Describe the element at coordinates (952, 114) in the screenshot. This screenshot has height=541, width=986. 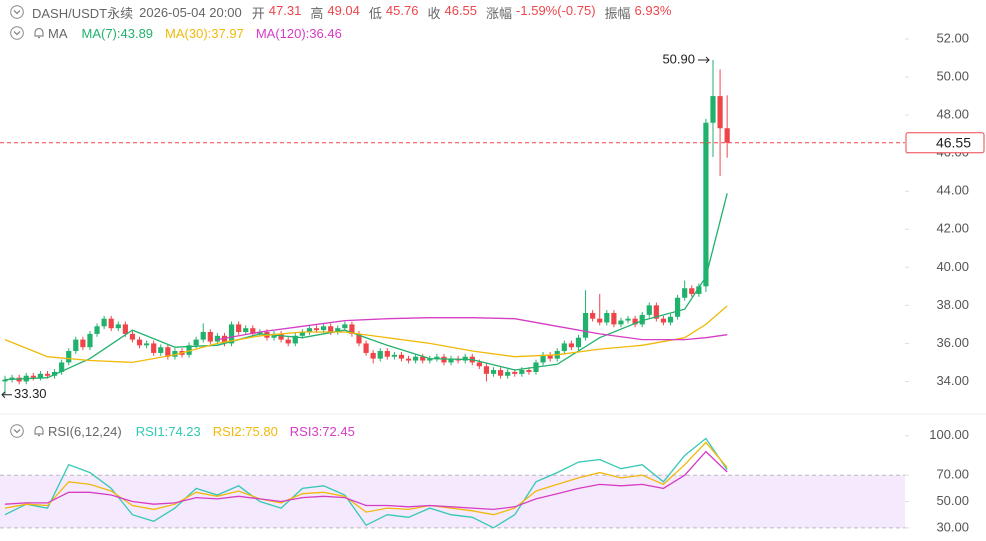
I see `y-tick-label: 48.00` at that location.